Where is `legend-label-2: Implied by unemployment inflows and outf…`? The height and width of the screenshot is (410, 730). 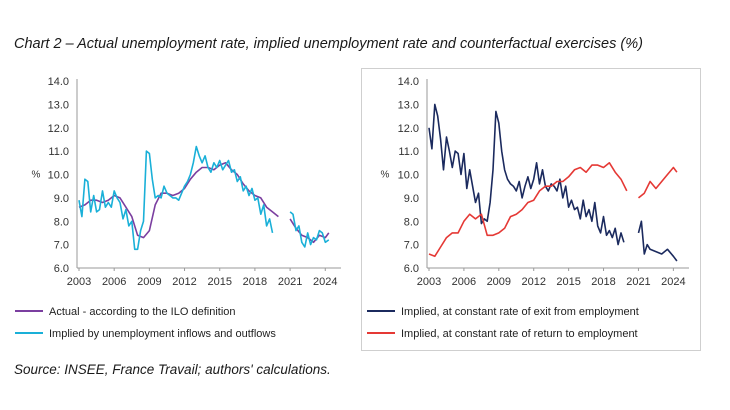 legend-label-2: Implied by unemployment inflows and outf… is located at coordinates (162, 334).